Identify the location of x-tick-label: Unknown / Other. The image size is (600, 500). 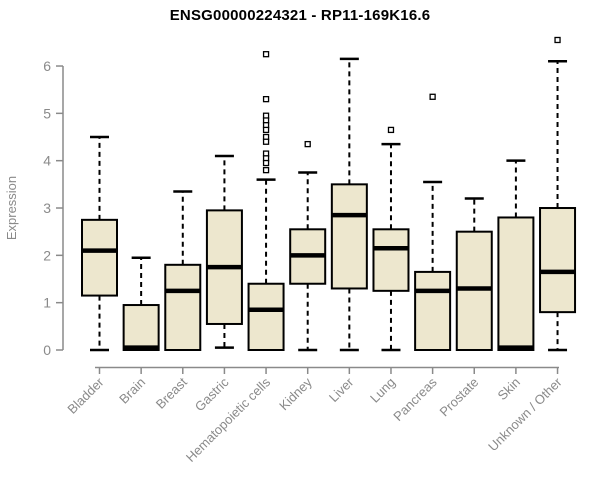
(525, 414).